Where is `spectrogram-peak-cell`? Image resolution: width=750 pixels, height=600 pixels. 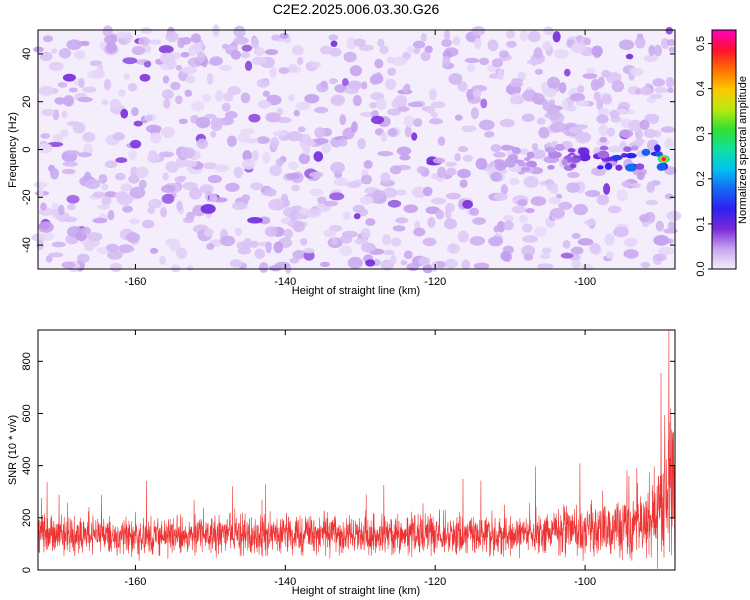 spectrogram-peak-cell is located at coordinates (664, 159).